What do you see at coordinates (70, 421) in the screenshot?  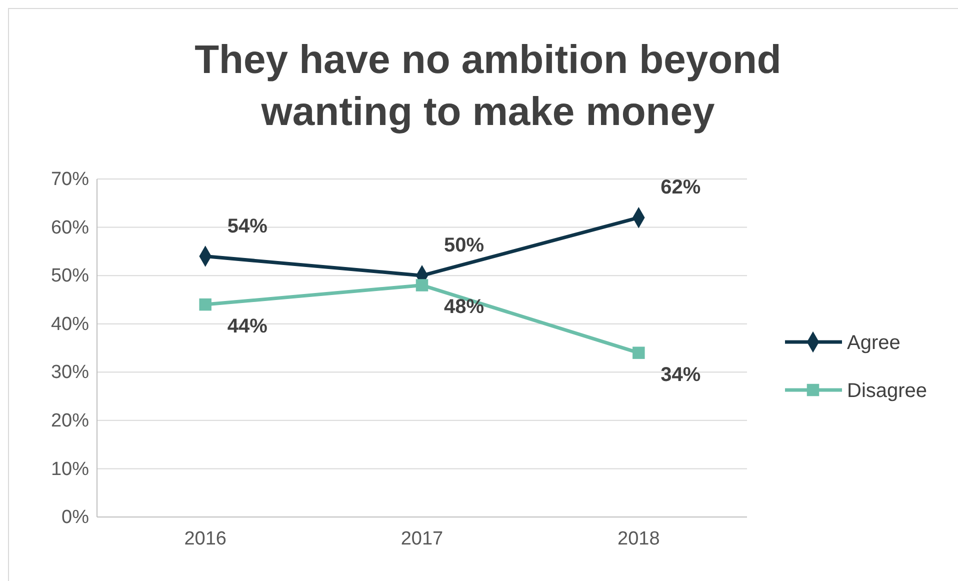 I see `y-tick-label: 20%` at bounding box center [70, 421].